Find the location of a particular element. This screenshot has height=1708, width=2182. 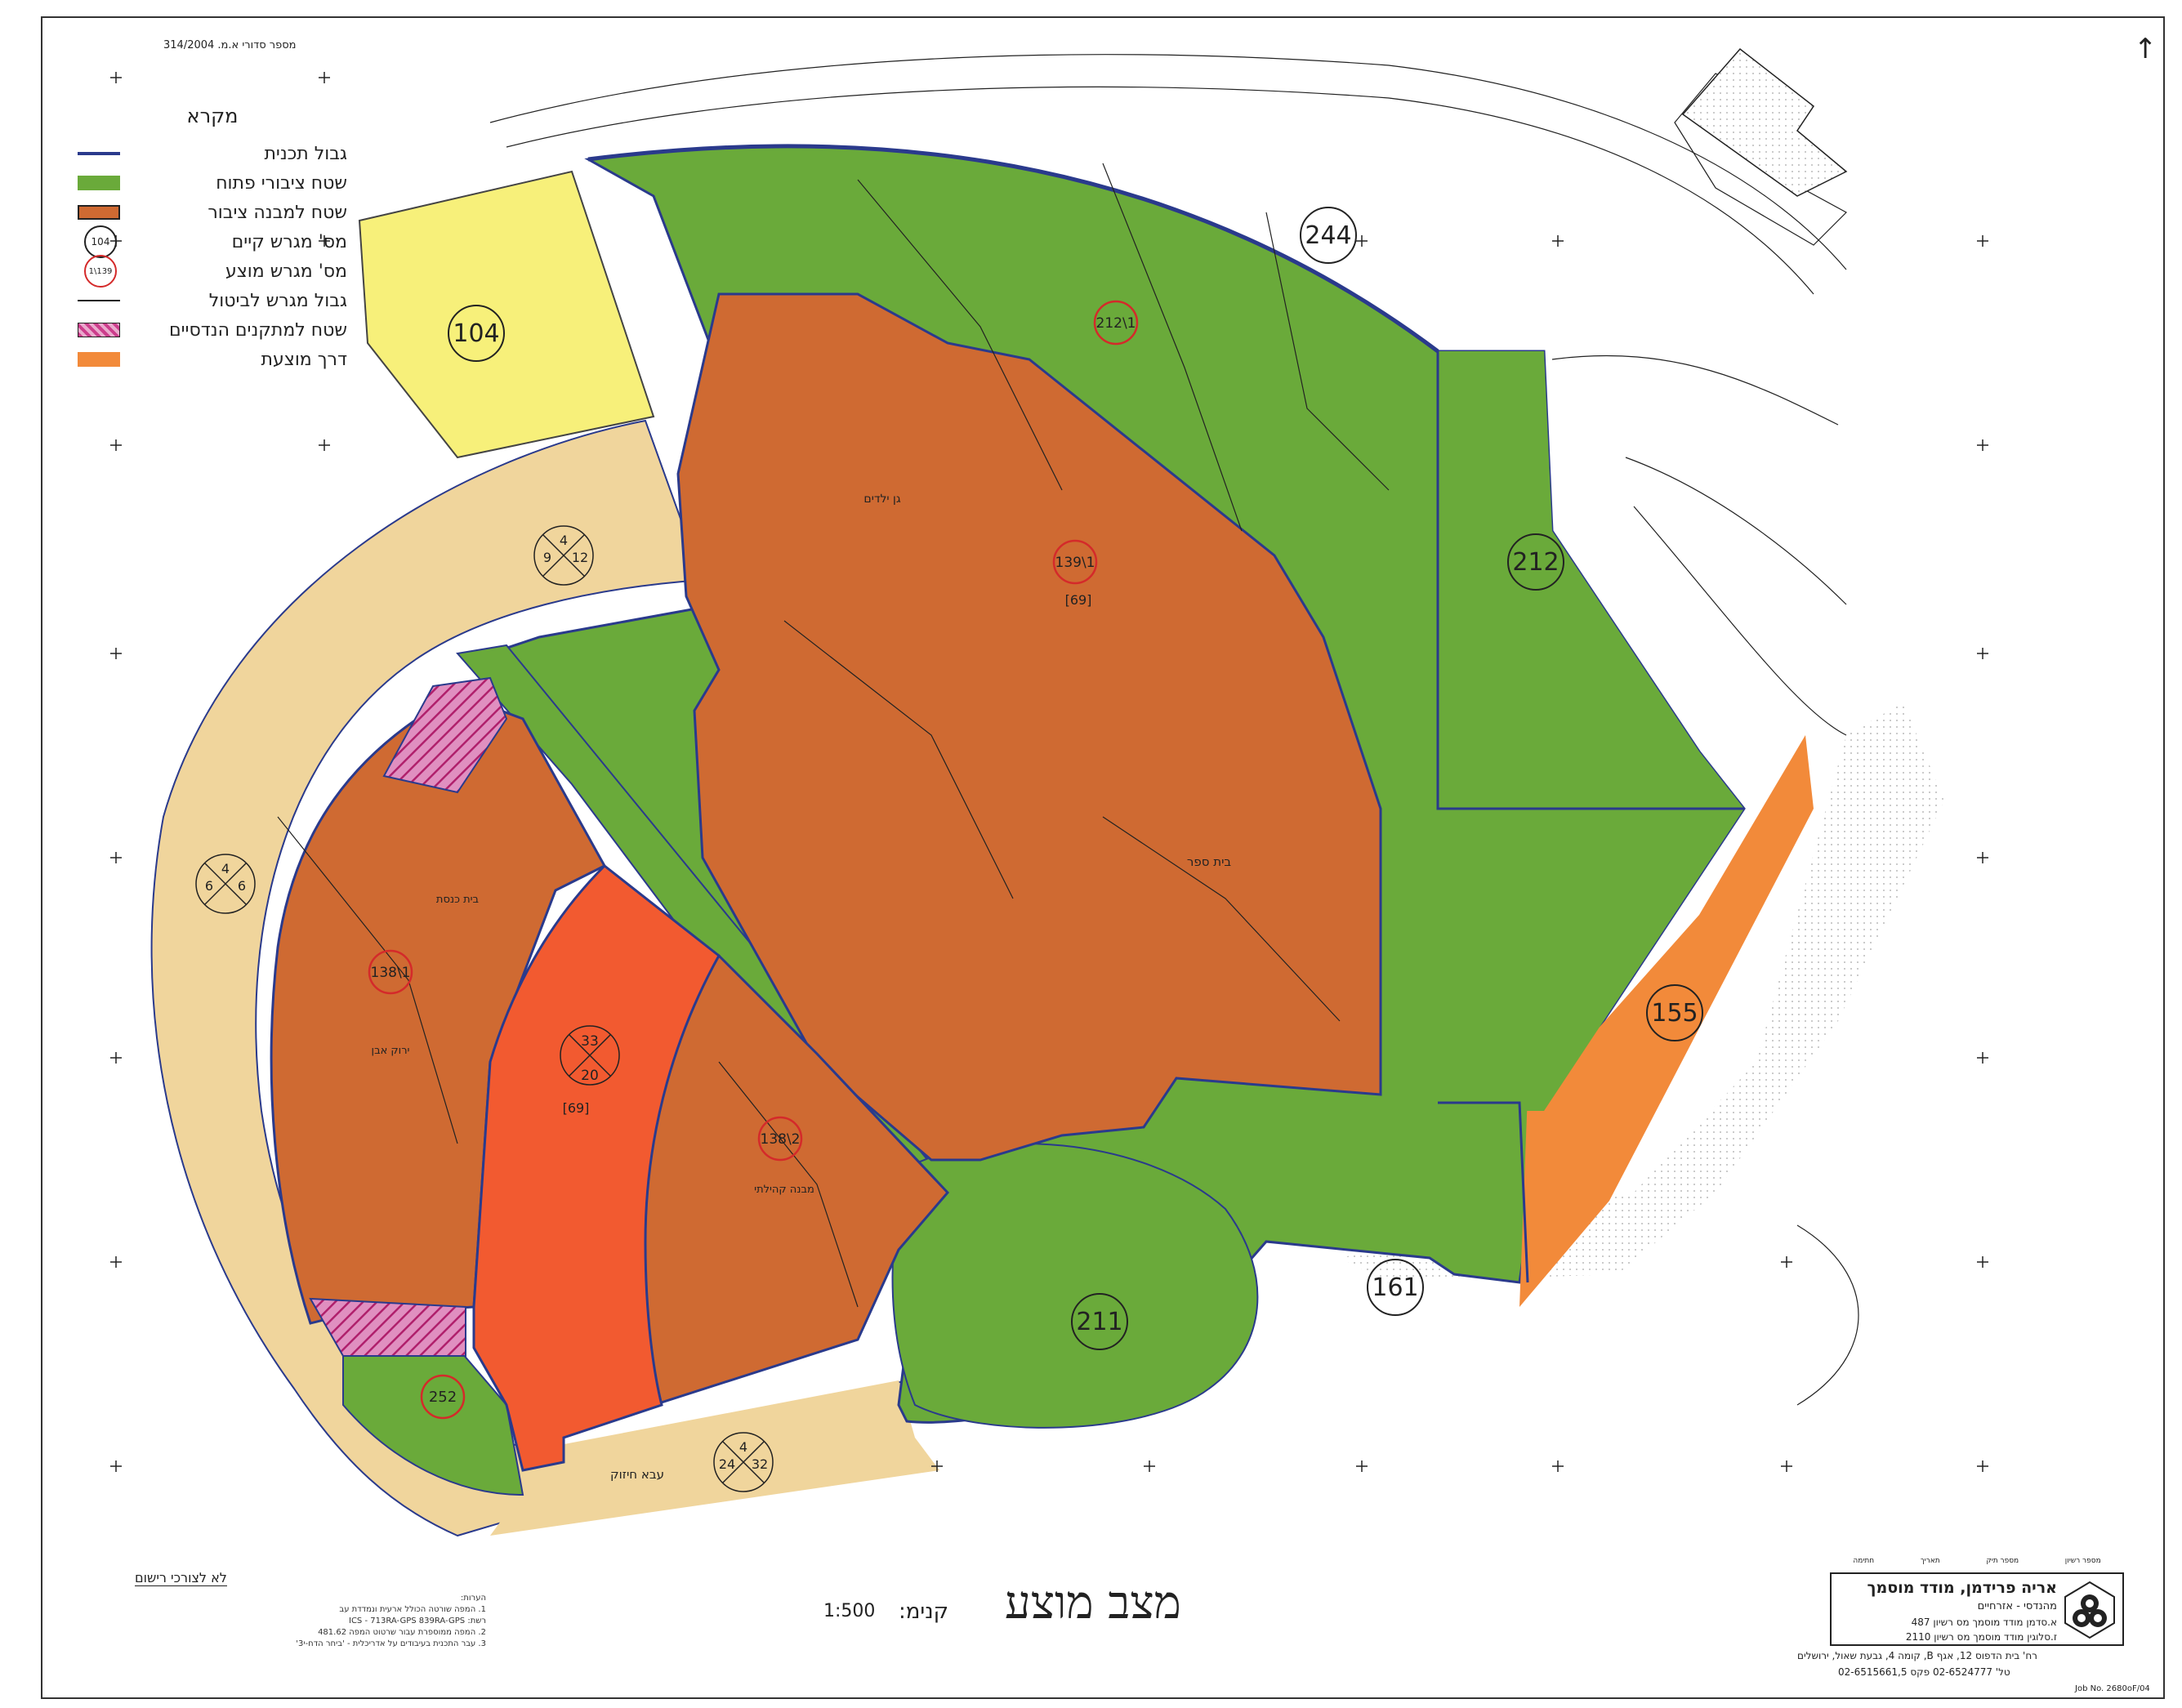

road-symbol-4-right: 32 is located at coordinates (760, 1464).